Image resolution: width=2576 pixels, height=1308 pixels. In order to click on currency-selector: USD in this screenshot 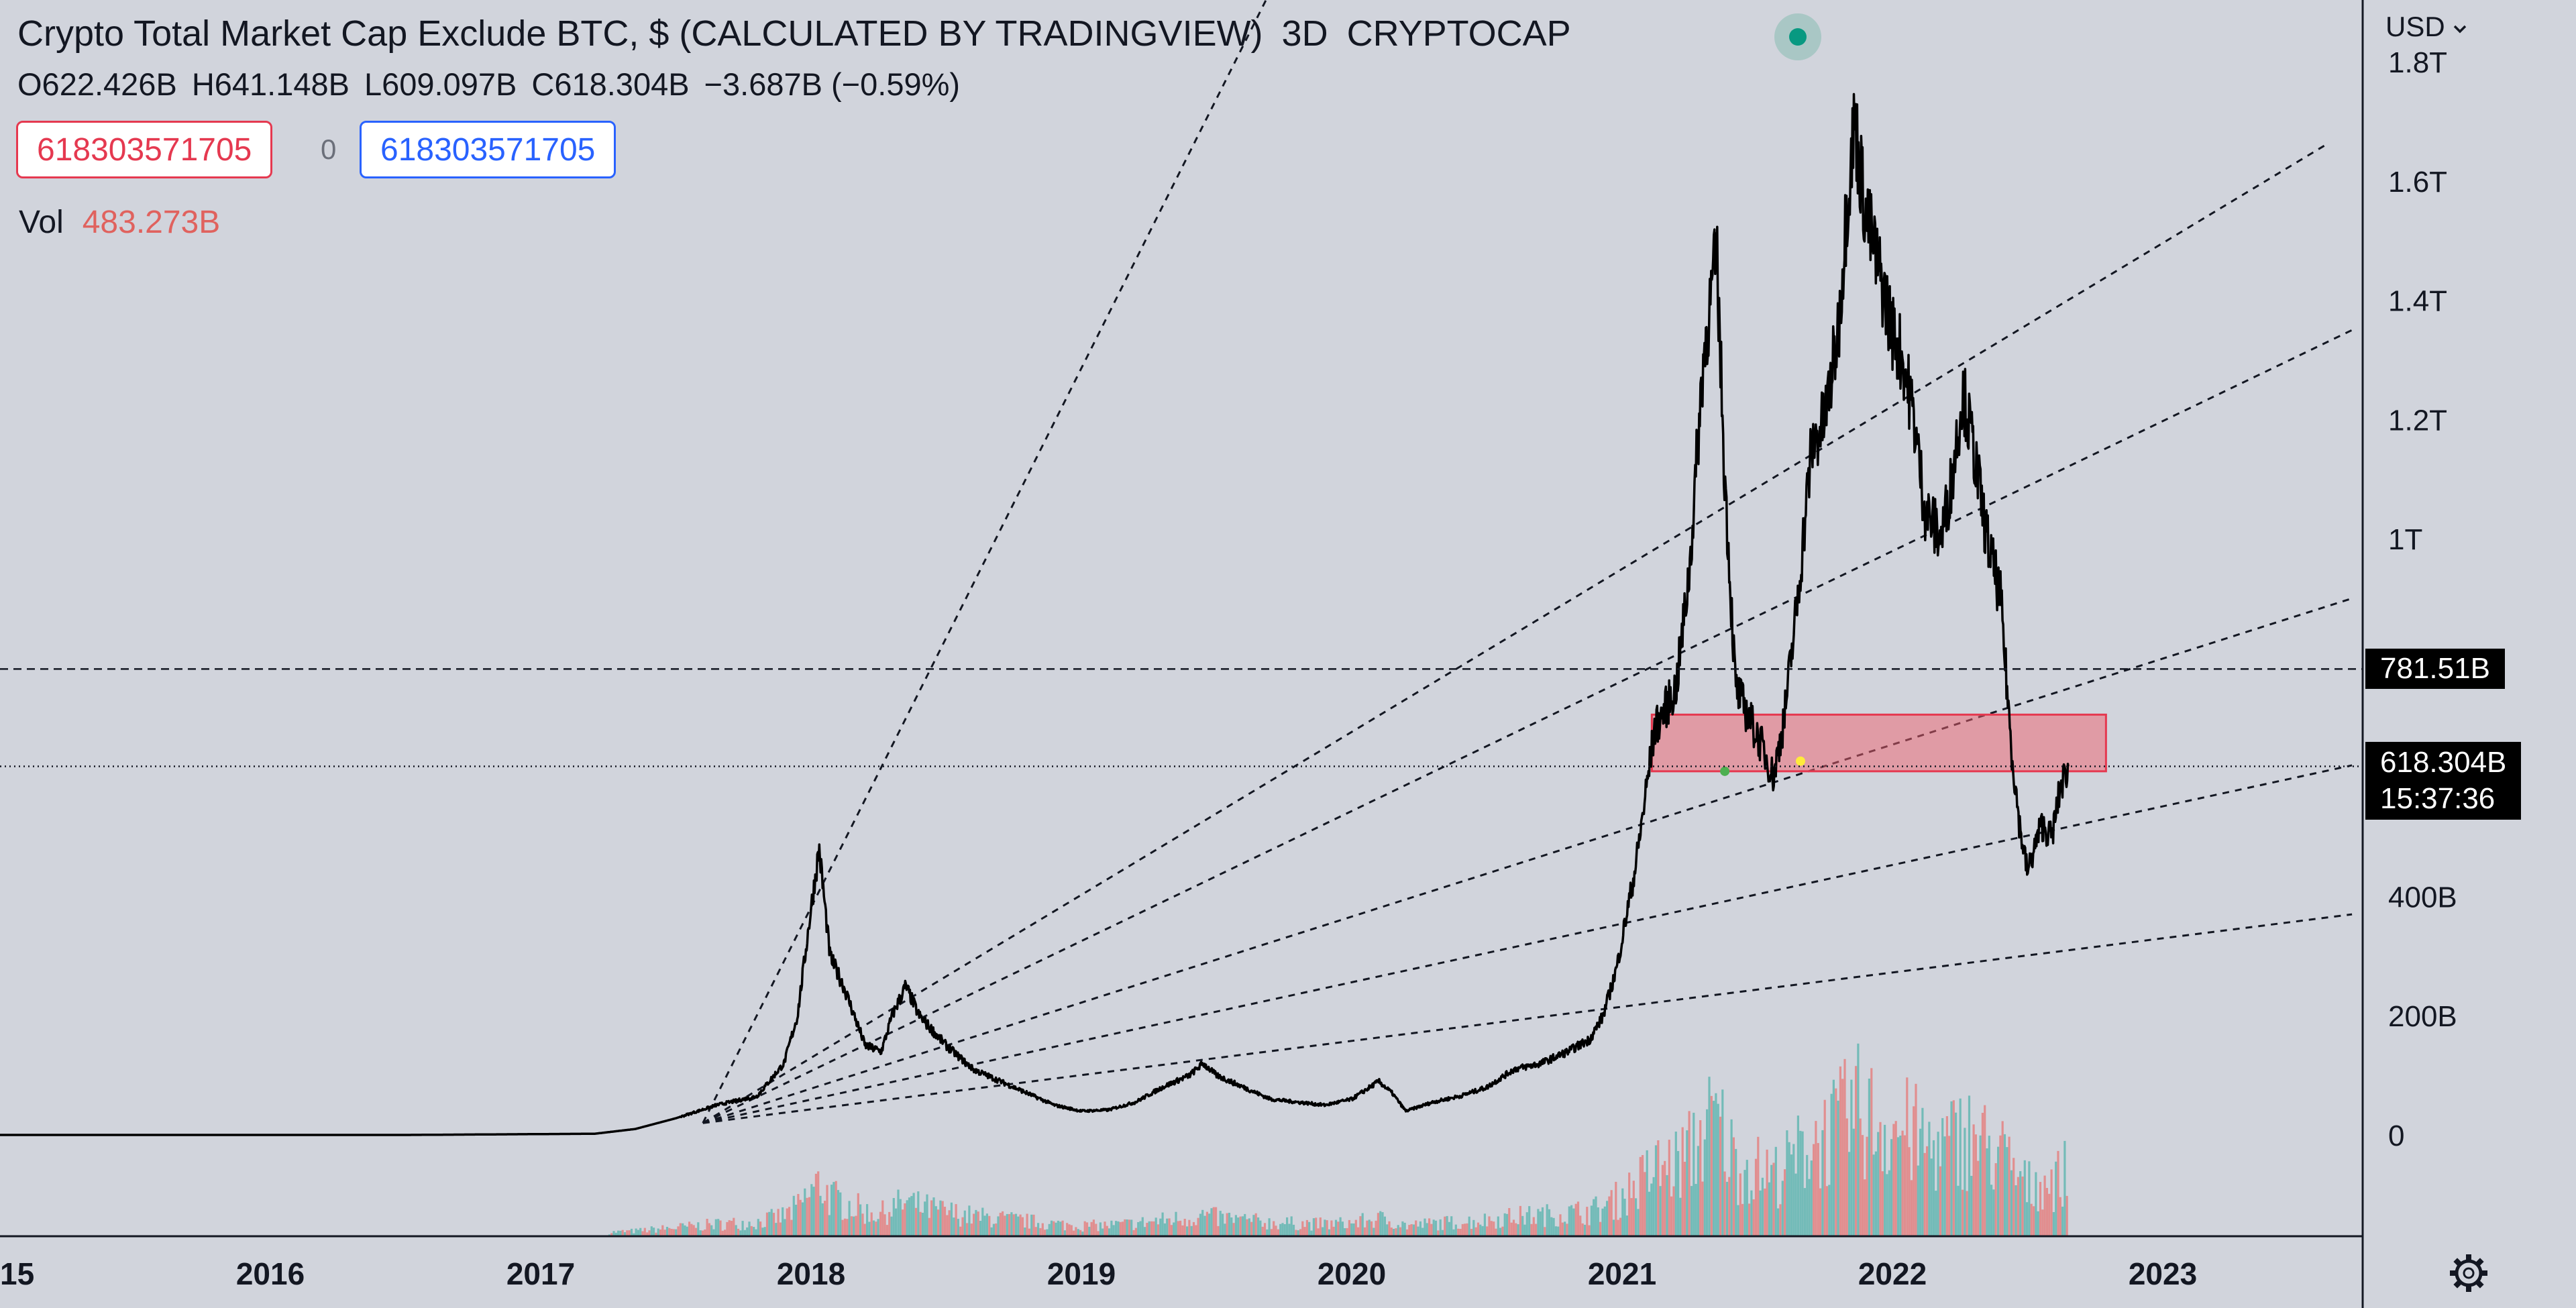, I will do `click(2426, 27)`.